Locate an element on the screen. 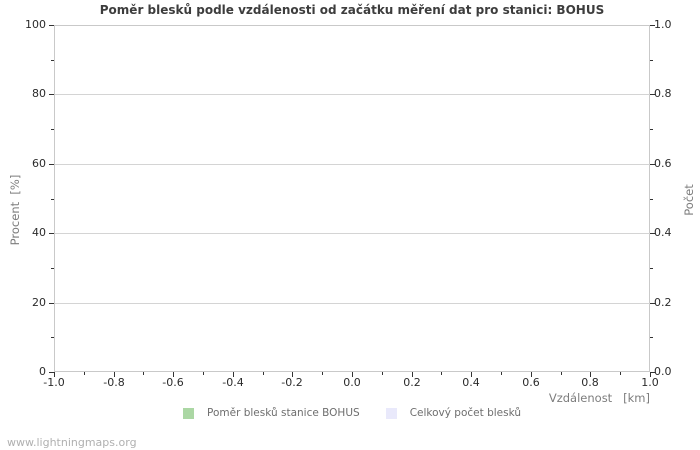 The width and height of the screenshot is (700, 450). y-tick-label-left: 20 is located at coordinates (39, 302).